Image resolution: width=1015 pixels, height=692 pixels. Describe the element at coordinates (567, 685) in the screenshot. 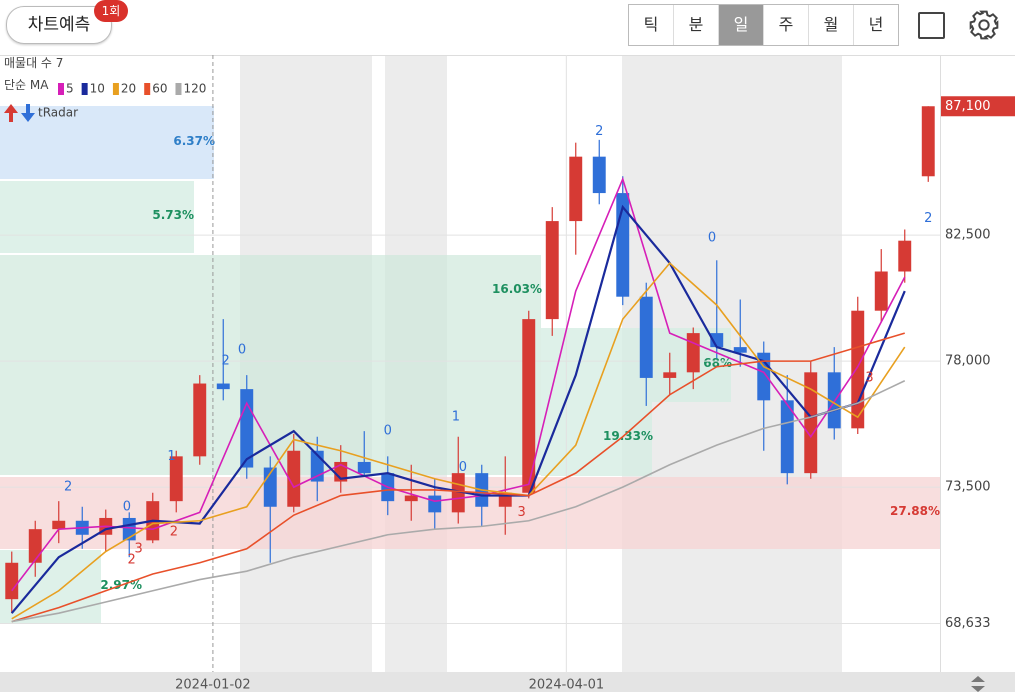

I see `x-tick-label: 2024-04-01` at that location.